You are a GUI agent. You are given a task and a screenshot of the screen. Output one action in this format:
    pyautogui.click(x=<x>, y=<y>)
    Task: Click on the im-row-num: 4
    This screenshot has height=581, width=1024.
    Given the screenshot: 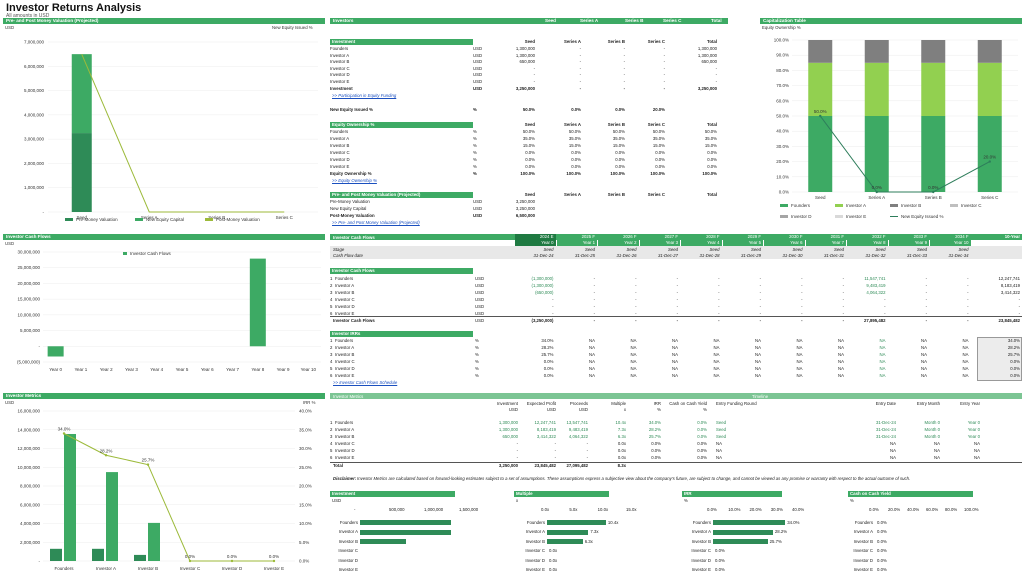 What is the action you would take?
    pyautogui.click(x=331, y=443)
    